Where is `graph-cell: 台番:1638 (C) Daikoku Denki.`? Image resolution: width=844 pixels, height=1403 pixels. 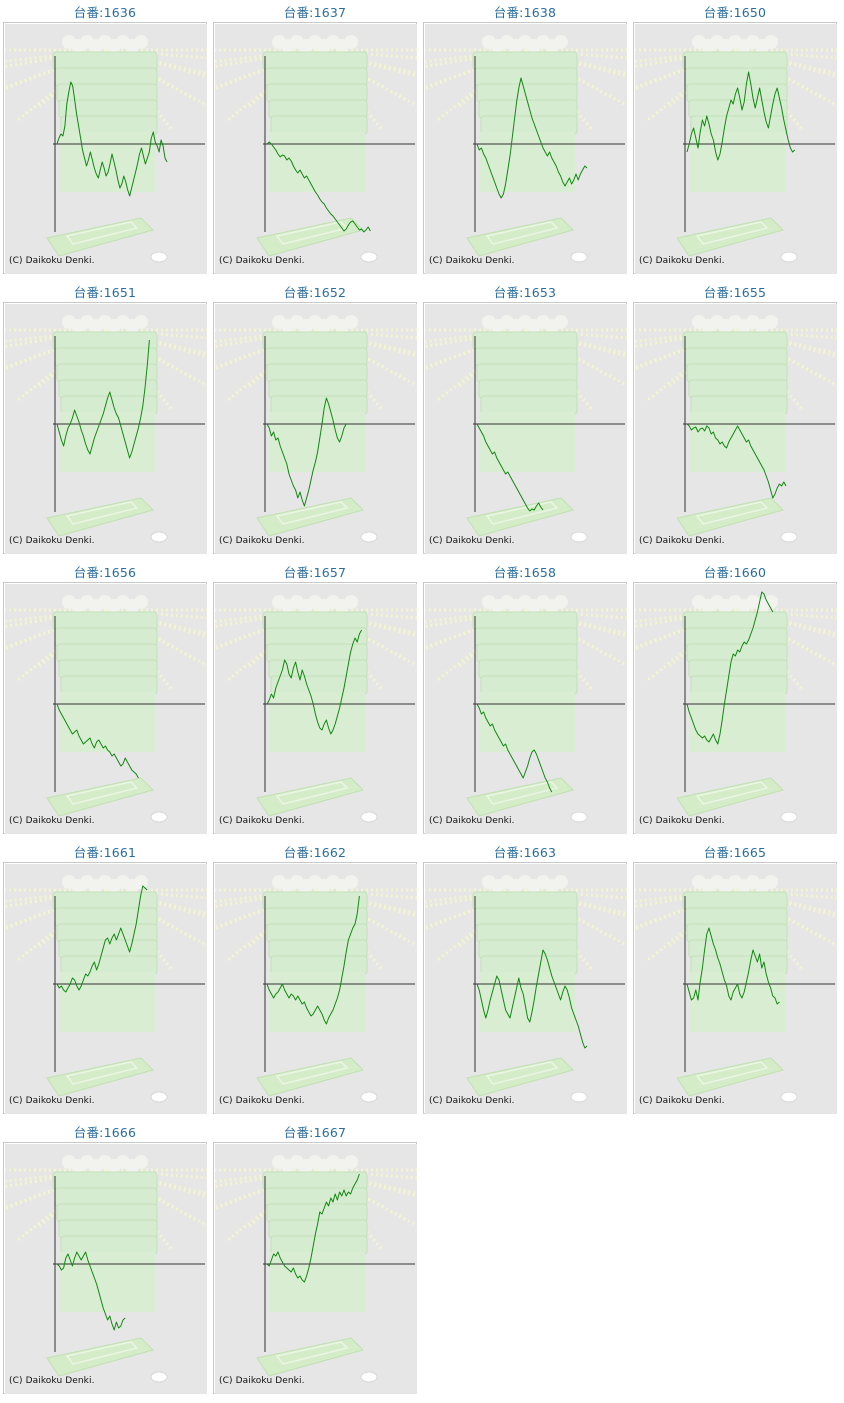 graph-cell: 台番:1638 (C) Daikoku Denki. is located at coordinates (525, 137).